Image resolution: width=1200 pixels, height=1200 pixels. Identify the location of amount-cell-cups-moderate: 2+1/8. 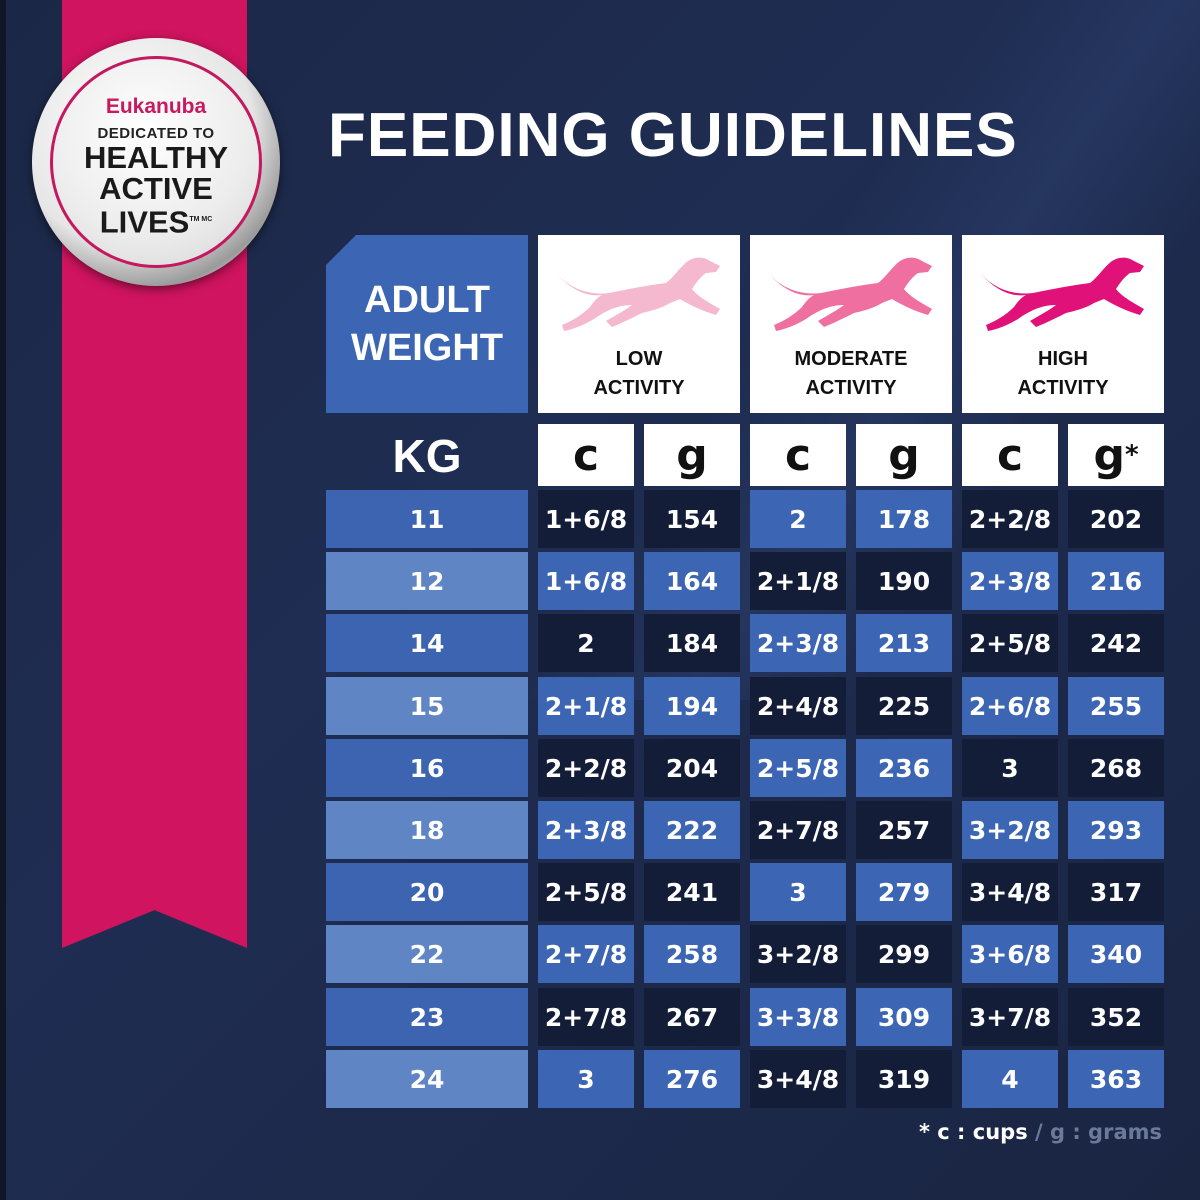
(798, 581).